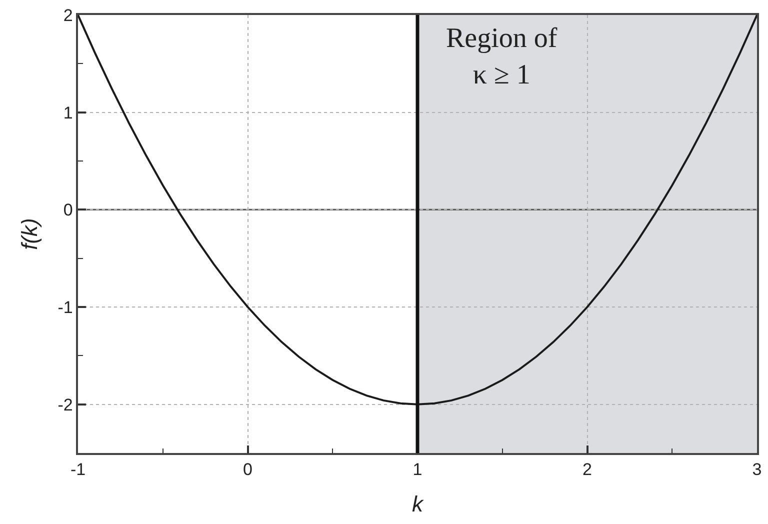  I want to click on y-tick-label: -2, so click(65, 404).